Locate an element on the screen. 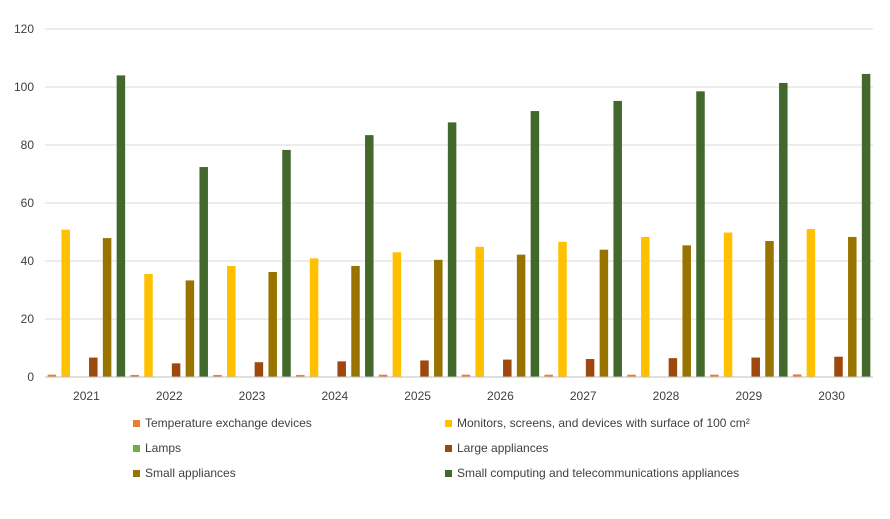 This screenshot has height=519, width=890. bar-small-computing-and-telecommunications-appliances-2021 is located at coordinates (121, 226).